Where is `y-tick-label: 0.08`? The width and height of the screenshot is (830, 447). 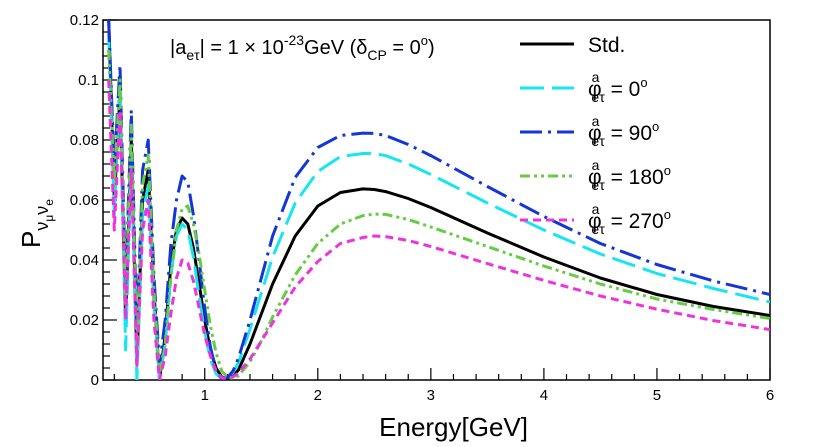
y-tick-label: 0.08 is located at coordinates (84, 140).